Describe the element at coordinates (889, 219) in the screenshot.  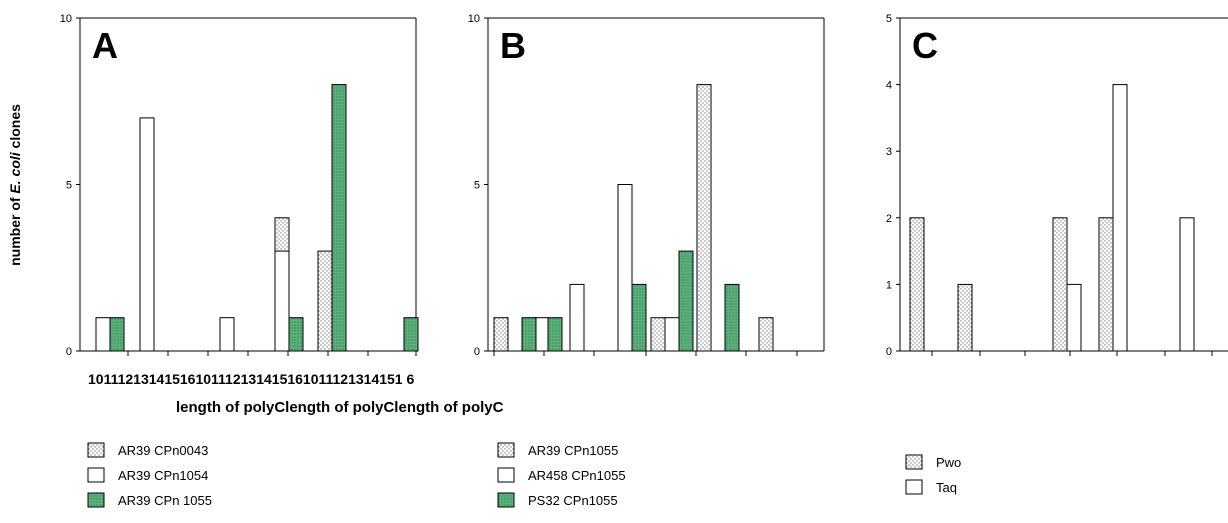
I see `y-tick-label: 2` at that location.